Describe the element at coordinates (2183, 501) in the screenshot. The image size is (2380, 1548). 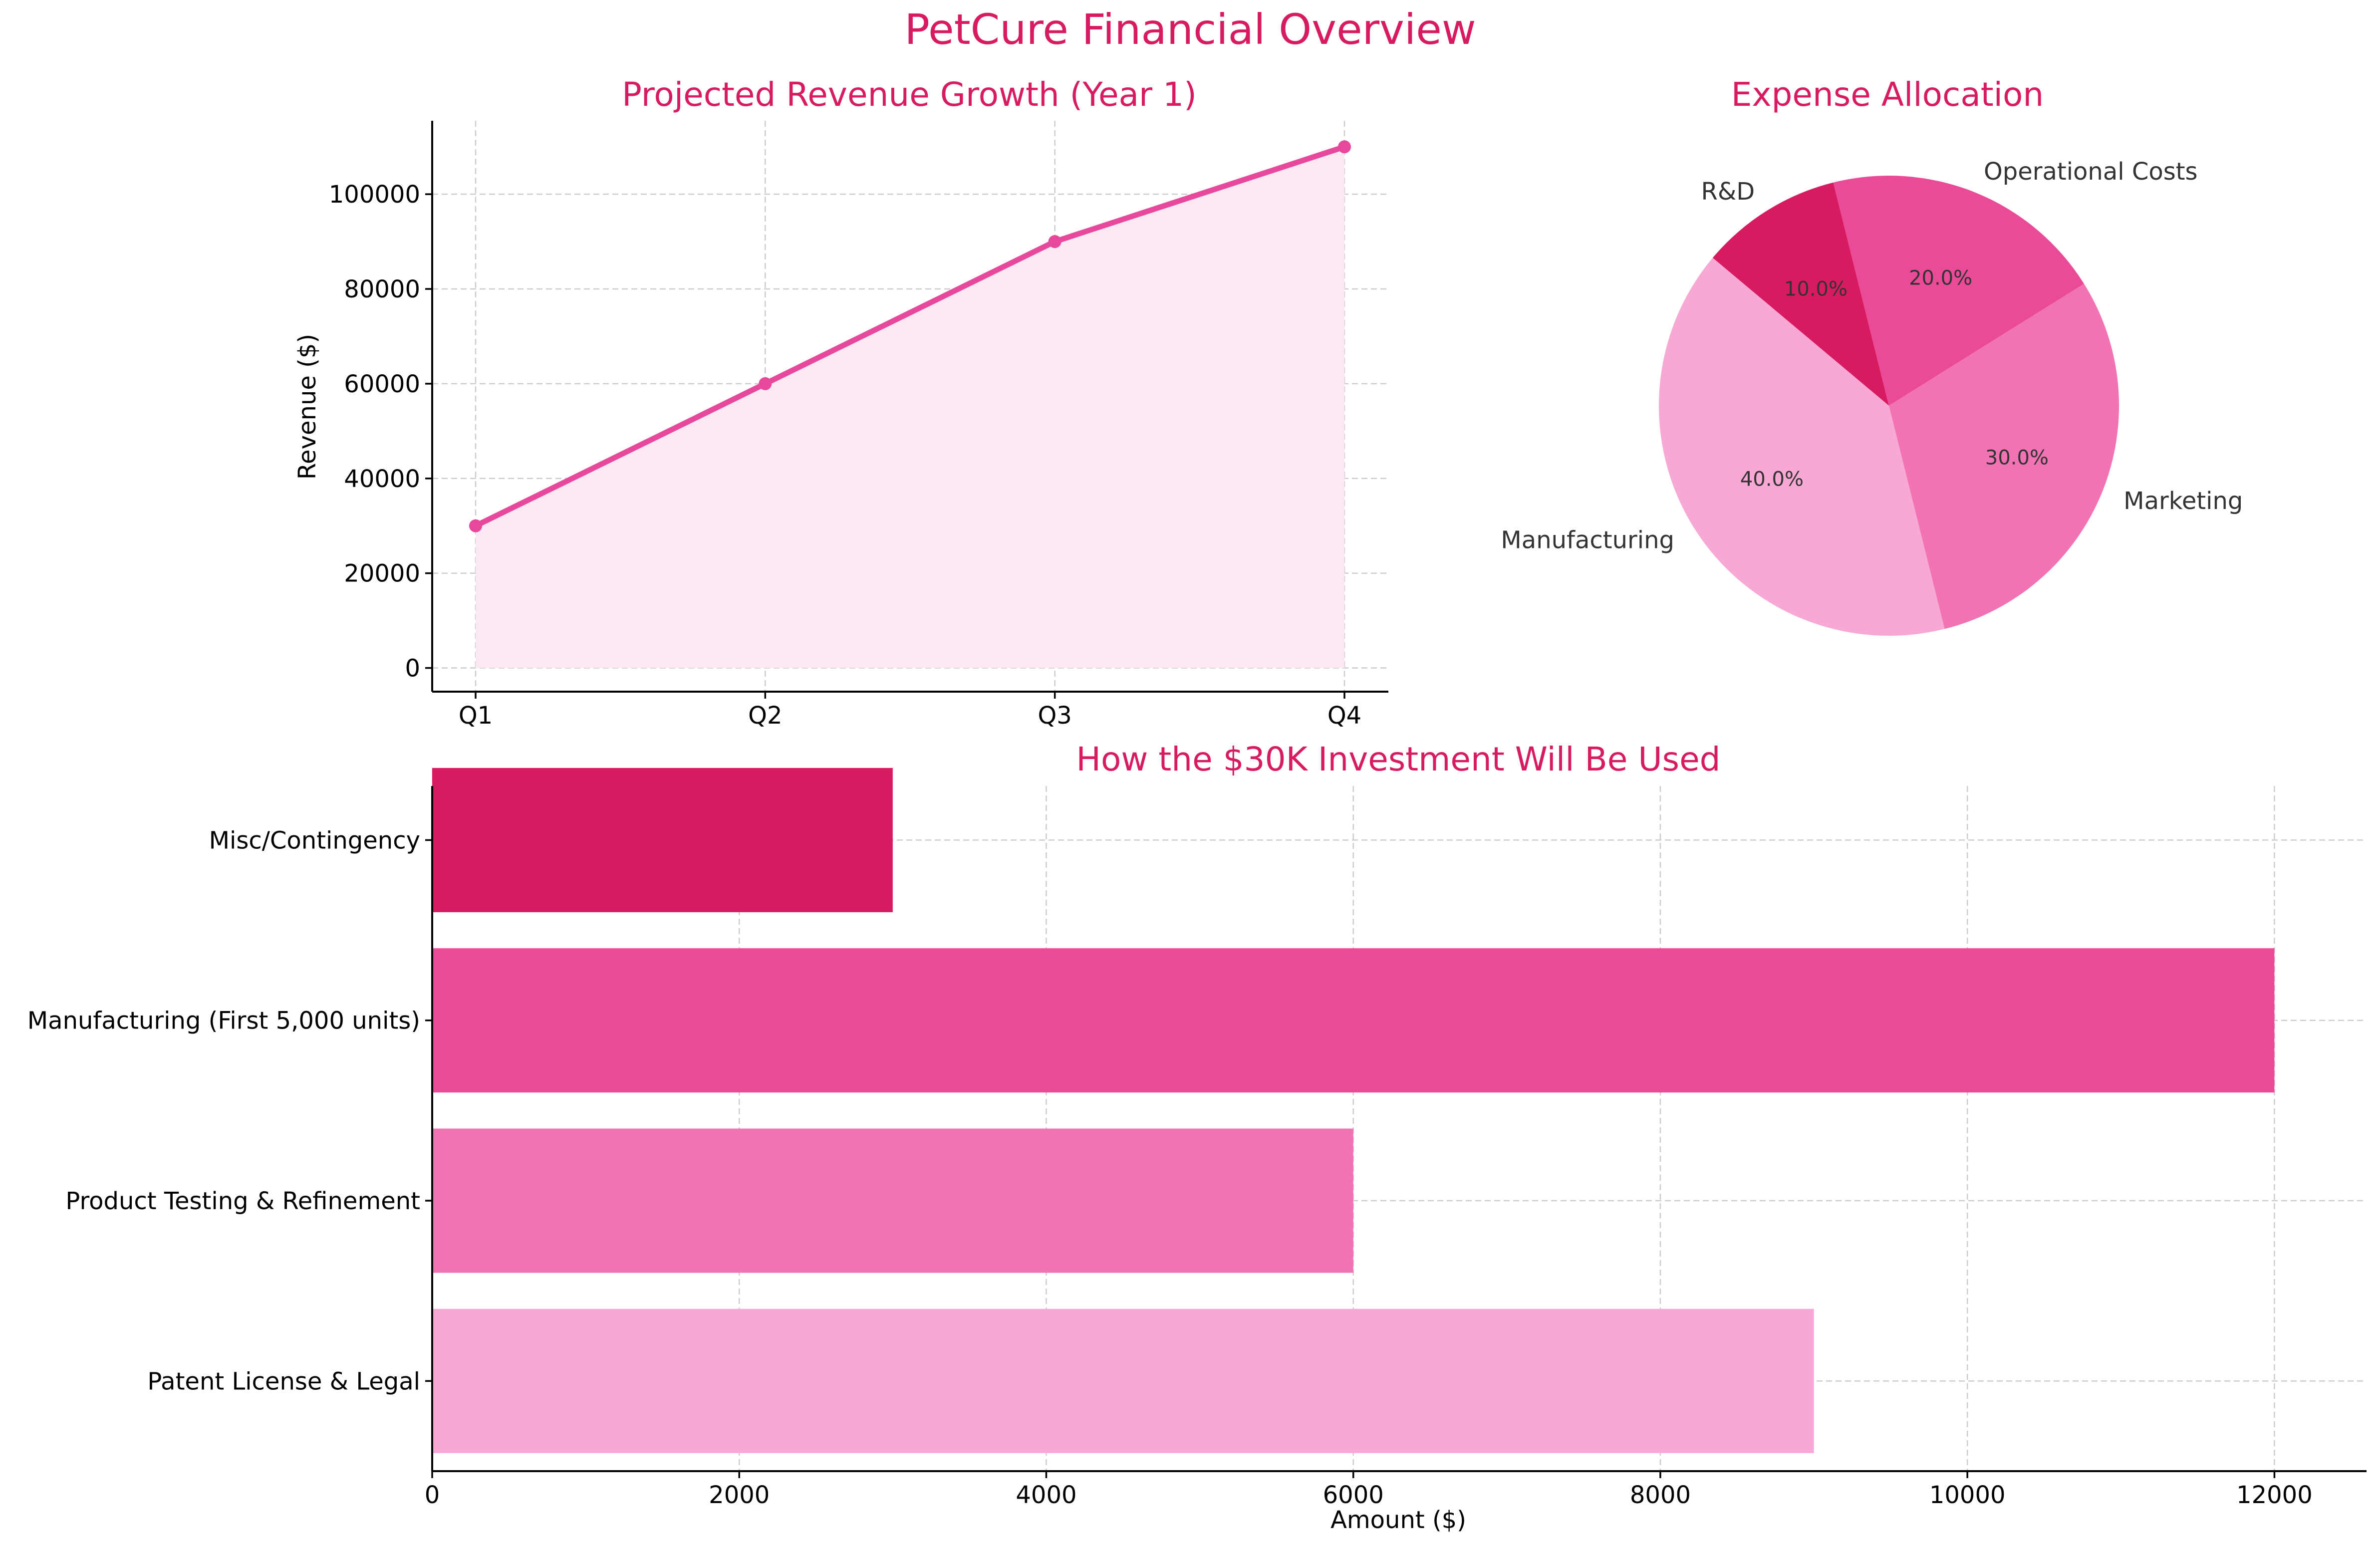
I see `pie-slice-label: Marketing` at that location.